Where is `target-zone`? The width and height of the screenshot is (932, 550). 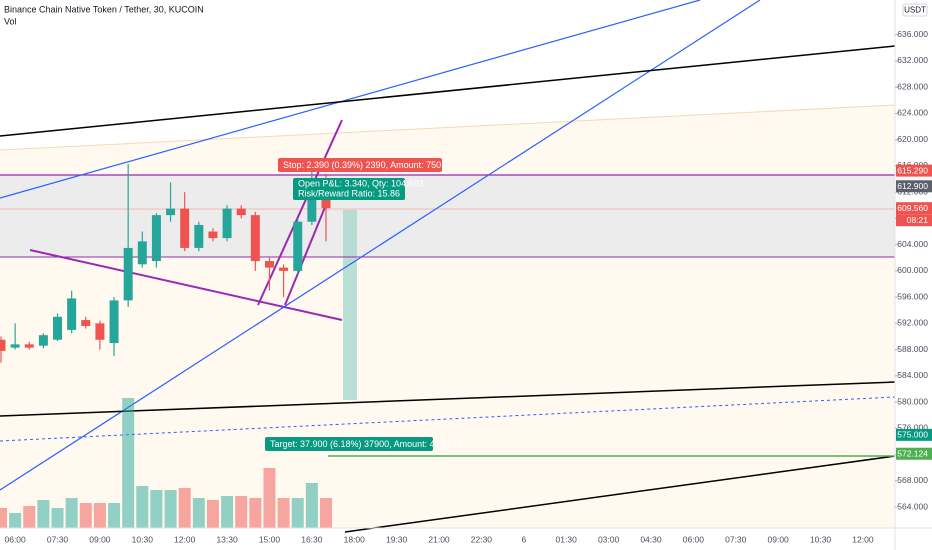 target-zone is located at coordinates (350, 305).